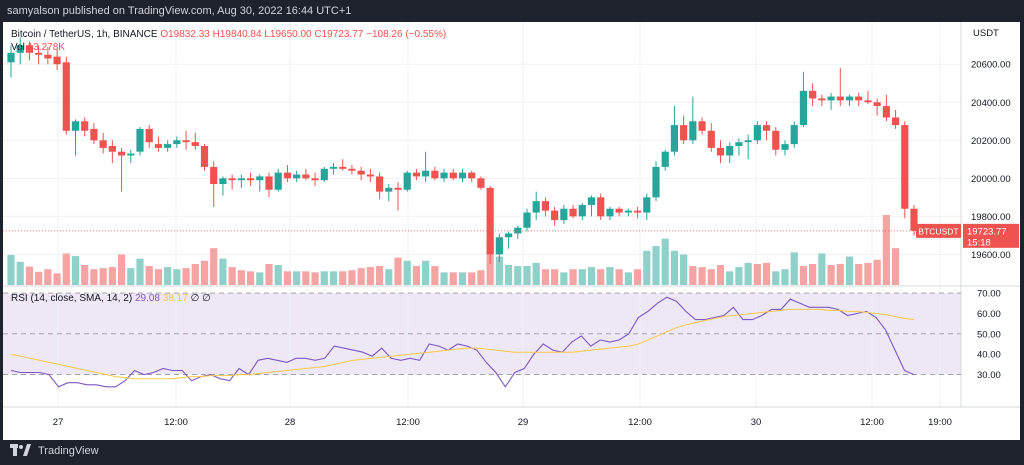  What do you see at coordinates (940, 422) in the screenshot?
I see `time-tick-label: 19:00` at bounding box center [940, 422].